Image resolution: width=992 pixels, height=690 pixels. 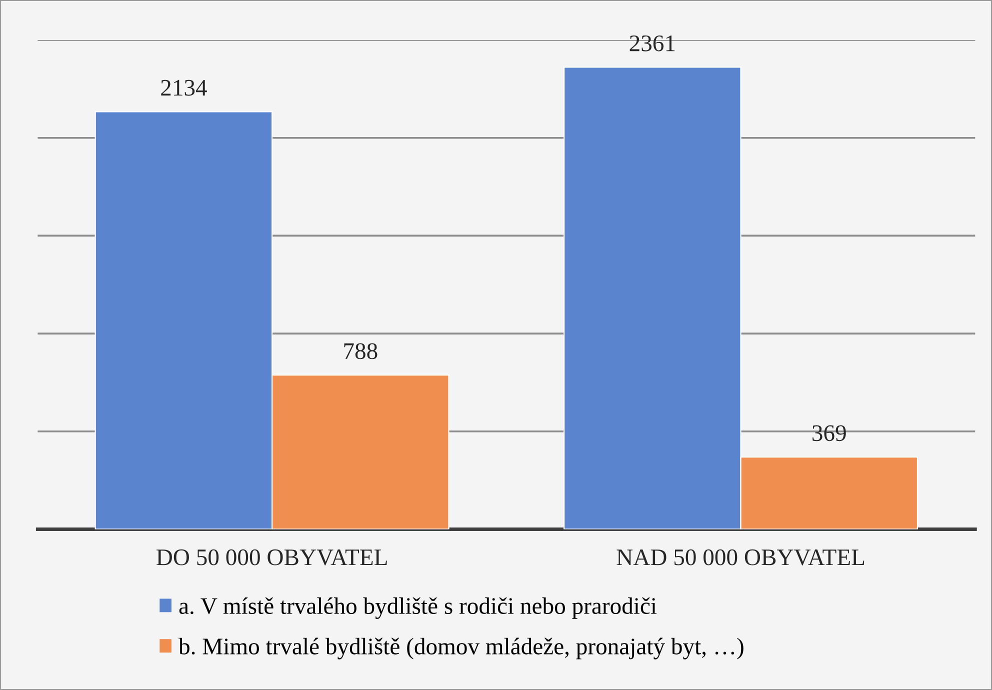 What do you see at coordinates (271, 557) in the screenshot?
I see `x-tick-label: DO 50 000 OBYVATEL` at bounding box center [271, 557].